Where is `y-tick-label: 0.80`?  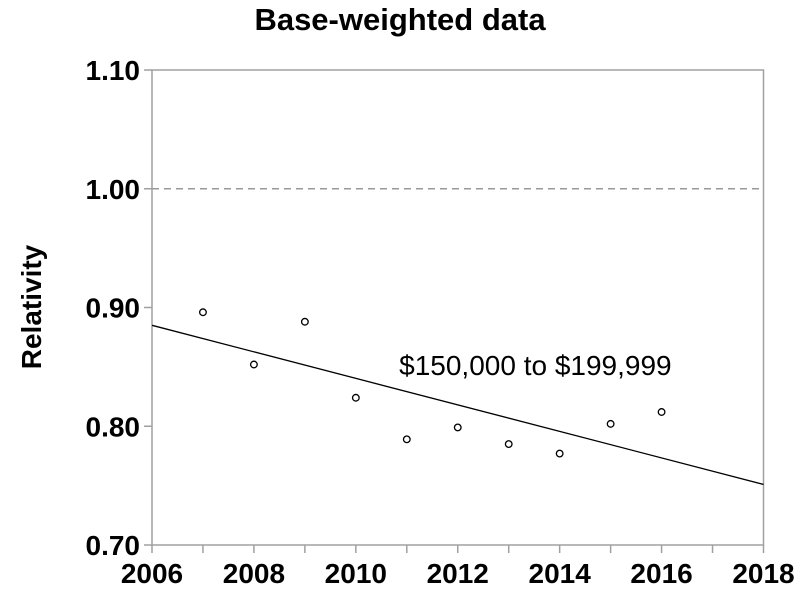 y-tick-label: 0.80 is located at coordinates (113, 426).